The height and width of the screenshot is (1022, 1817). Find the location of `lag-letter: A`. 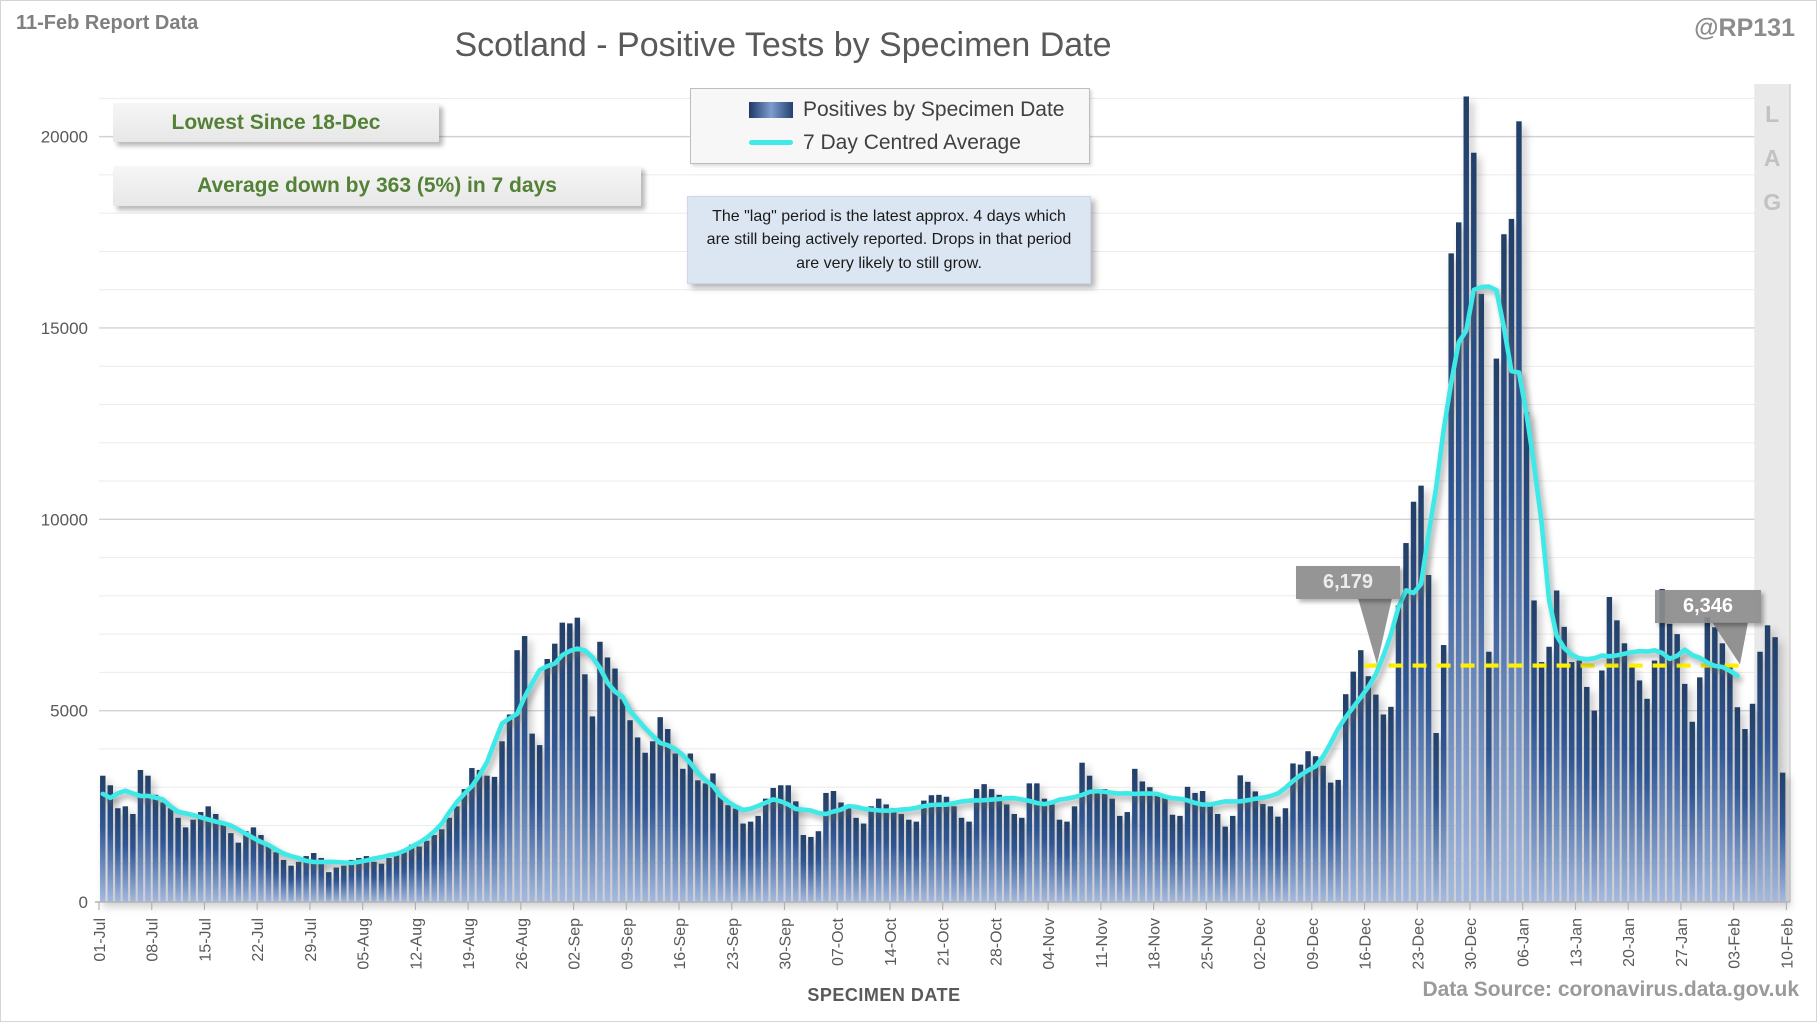

lag-letter: A is located at coordinates (1772, 158).